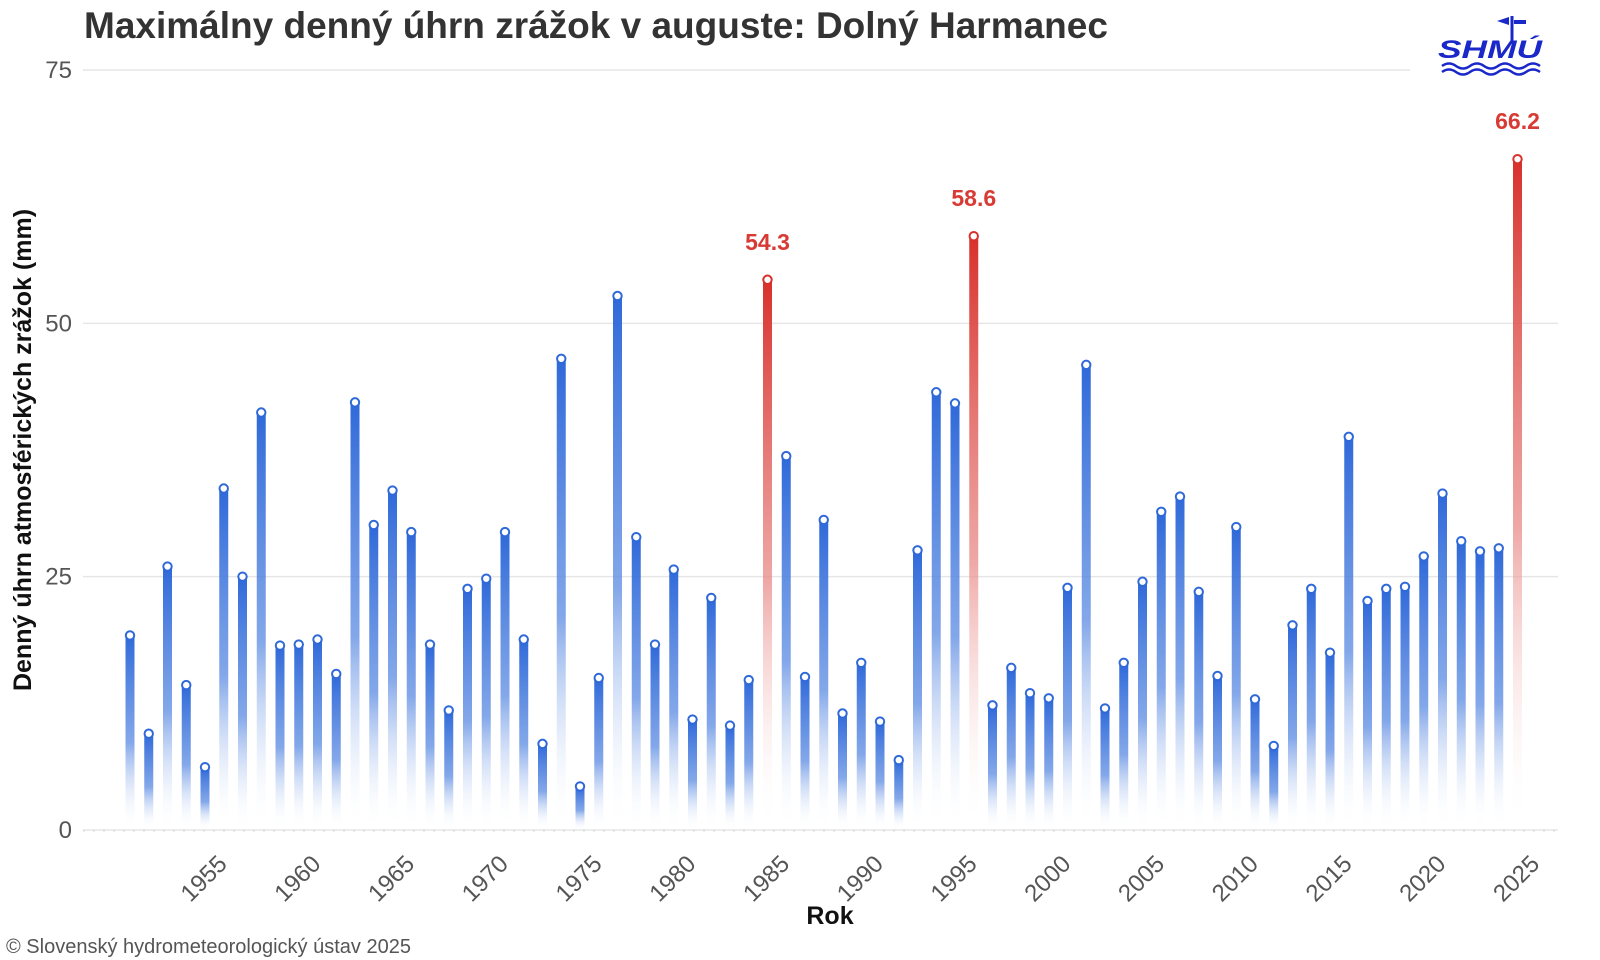 The image size is (1600, 960). Describe the element at coordinates (954, 878) in the screenshot. I see `x-tick-label: 1995` at that location.